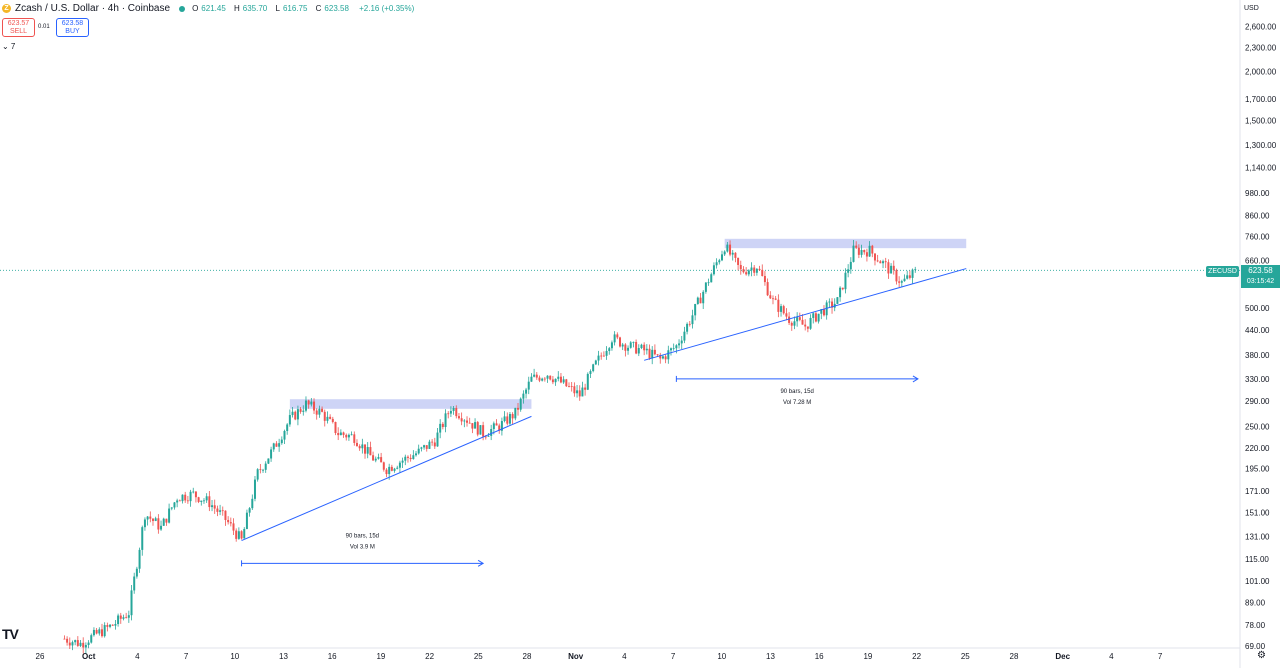 This screenshot has width=1280, height=668. I want to click on gear-icon: ⚙, so click(1261, 655).